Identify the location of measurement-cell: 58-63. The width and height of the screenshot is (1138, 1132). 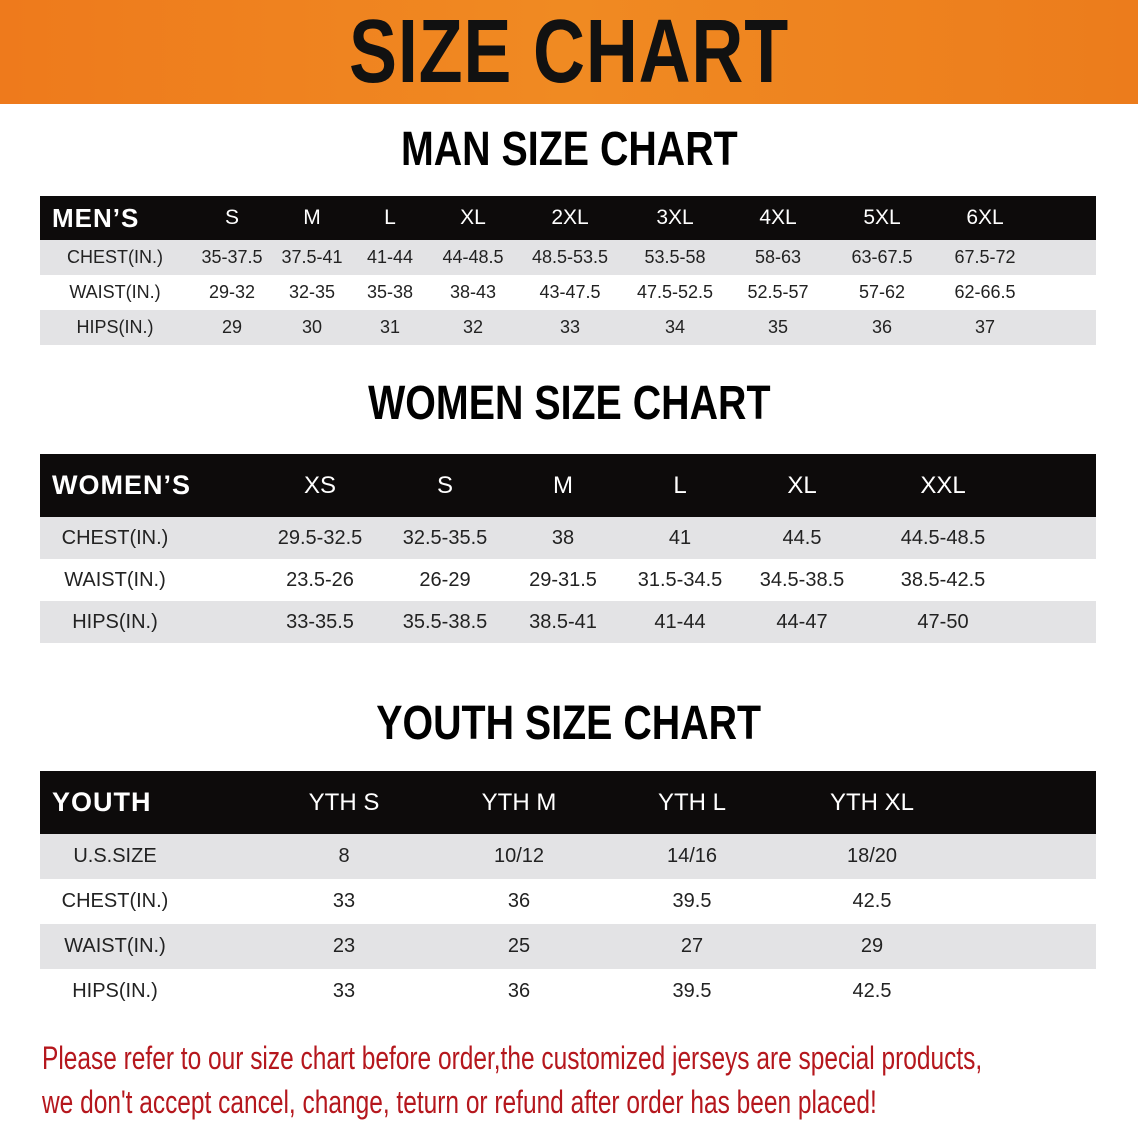
(778, 257).